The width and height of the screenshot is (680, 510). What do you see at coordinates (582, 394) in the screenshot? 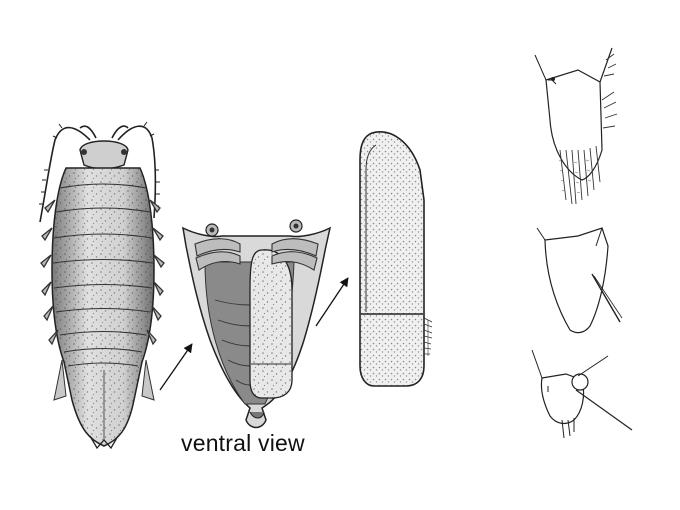
I see `appendage-detail-small` at bounding box center [582, 394].